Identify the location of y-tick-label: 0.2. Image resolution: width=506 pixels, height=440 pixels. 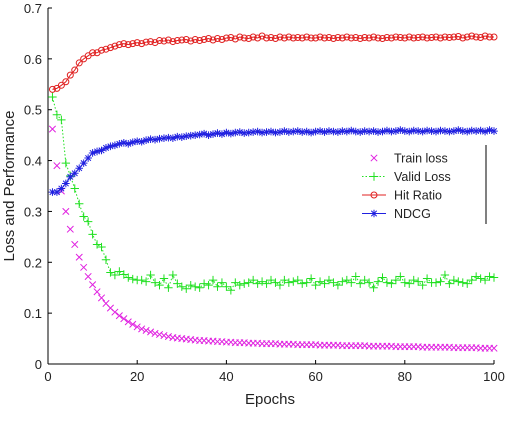
(33, 262).